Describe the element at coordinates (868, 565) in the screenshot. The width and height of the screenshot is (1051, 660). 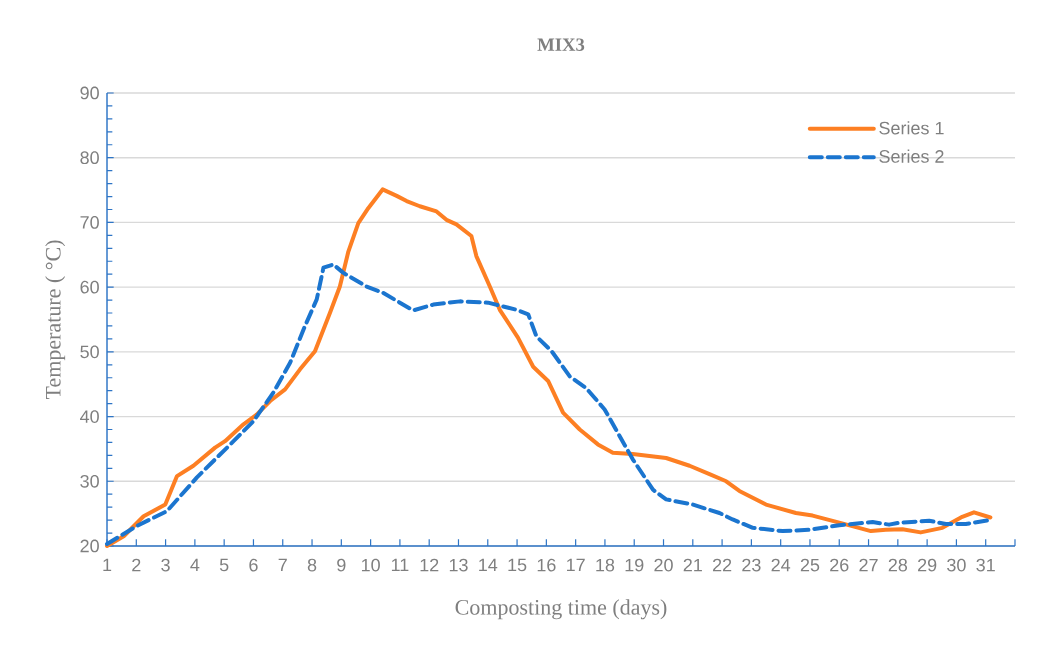
I see `x-tick-label: 27` at that location.